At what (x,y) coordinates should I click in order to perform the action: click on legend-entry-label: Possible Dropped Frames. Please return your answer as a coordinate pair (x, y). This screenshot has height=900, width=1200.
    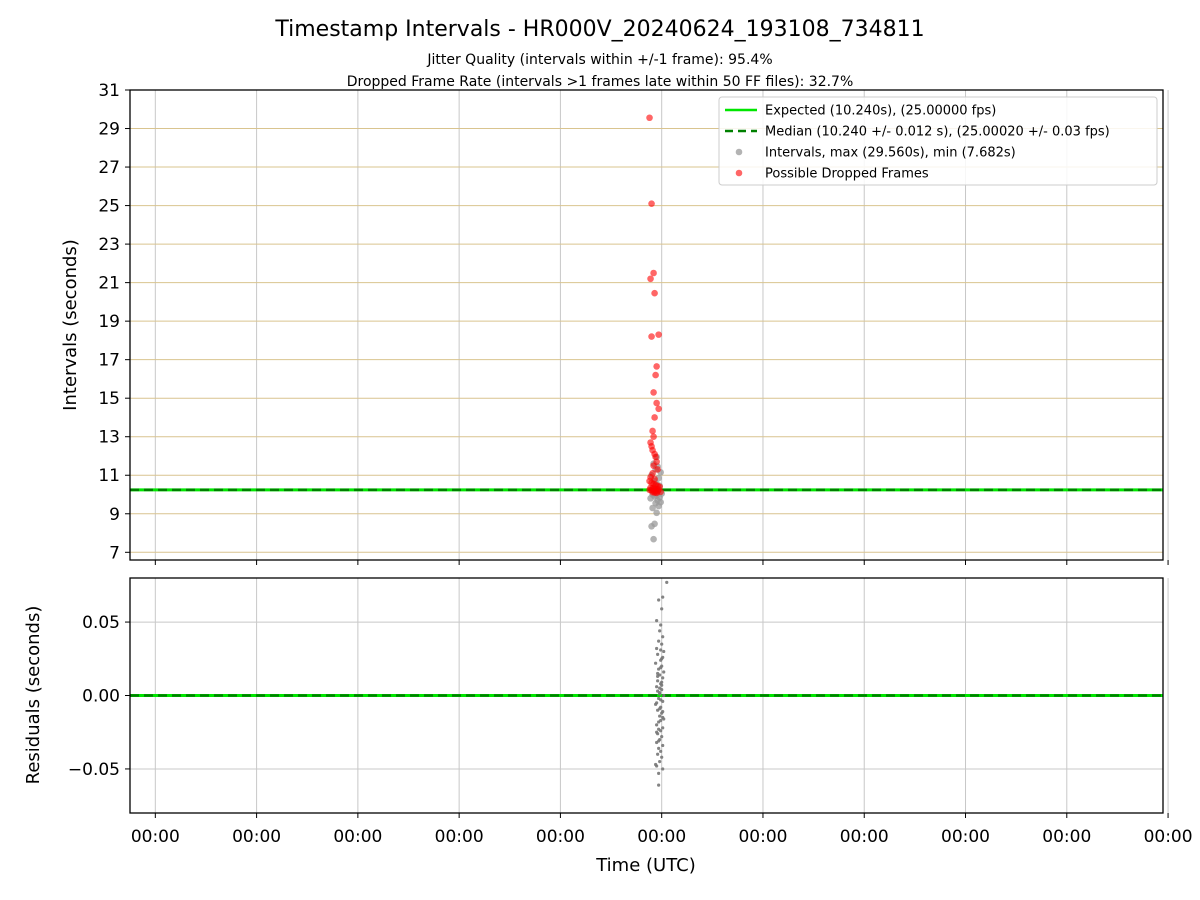
    Looking at the image, I should click on (847, 174).